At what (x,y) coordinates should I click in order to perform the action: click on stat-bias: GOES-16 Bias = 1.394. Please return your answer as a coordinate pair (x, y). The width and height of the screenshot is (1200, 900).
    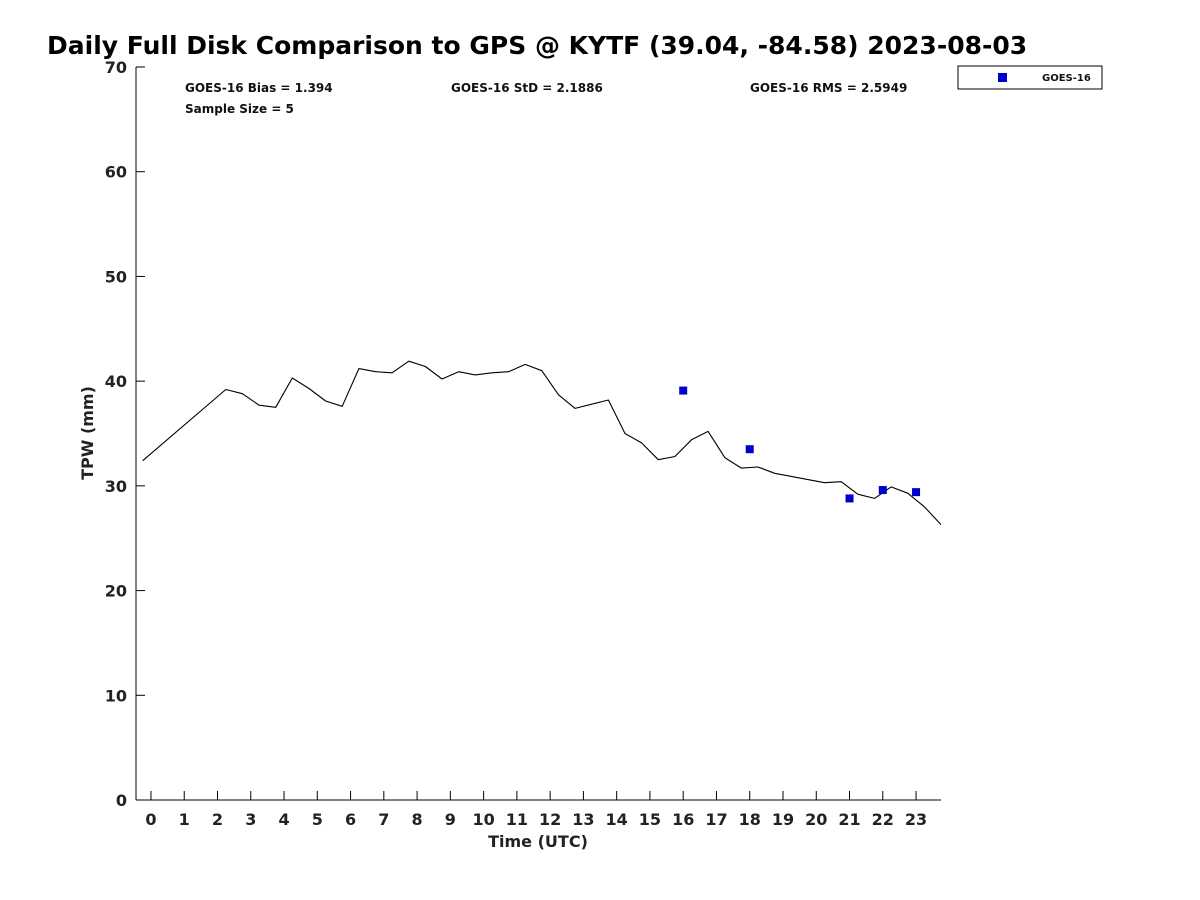
    Looking at the image, I should click on (259, 88).